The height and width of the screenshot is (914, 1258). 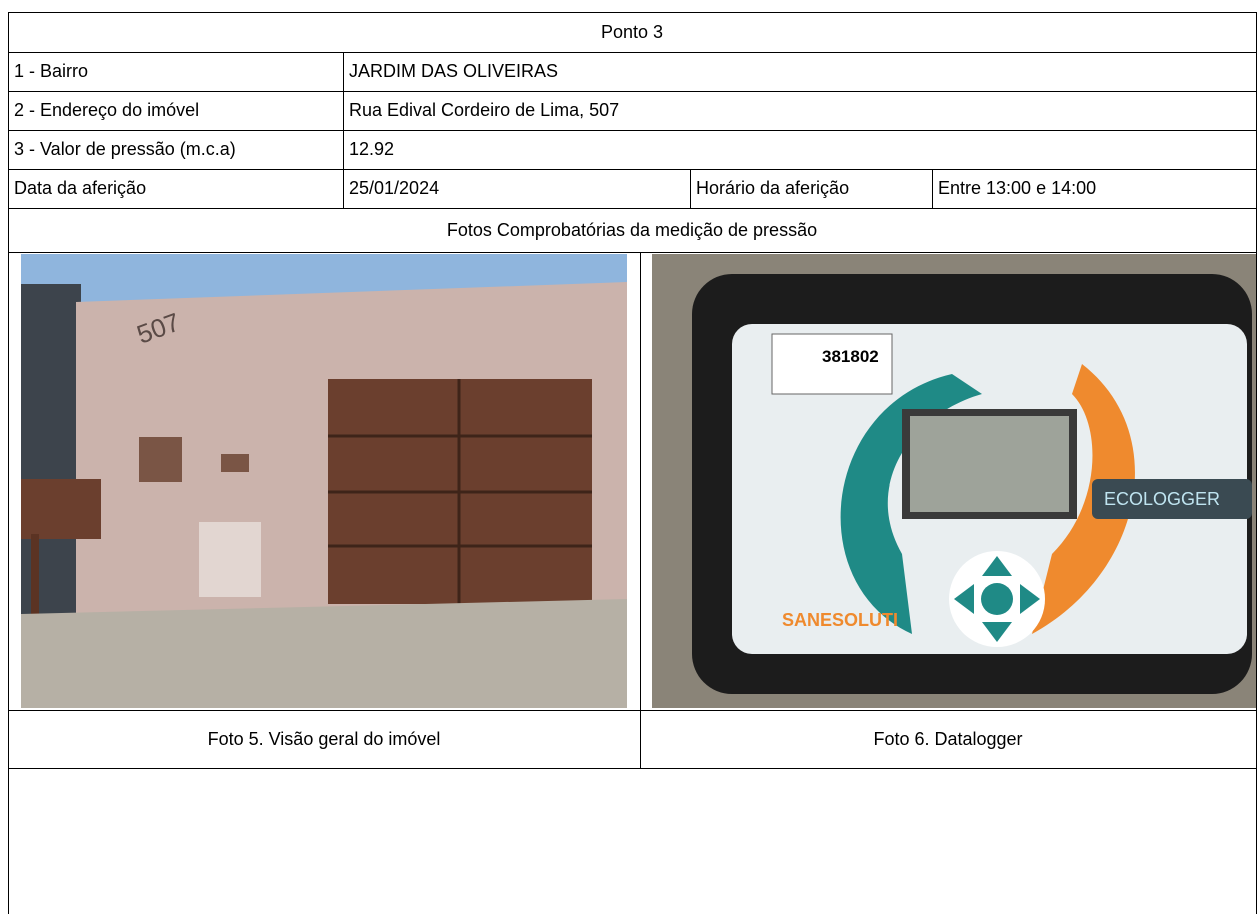 What do you see at coordinates (372, 149) in the screenshot?
I see `value: 12.92` at bounding box center [372, 149].